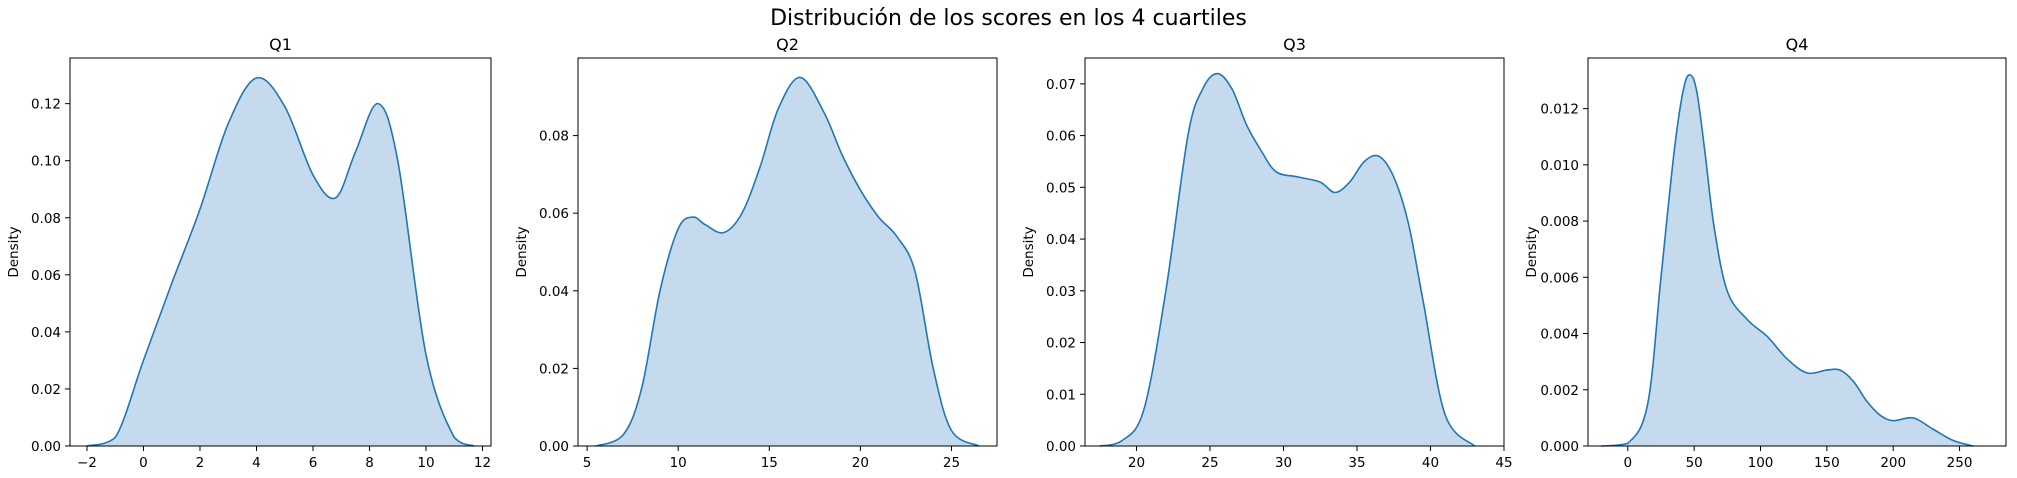  I want to click on panel-title: Q2, so click(787, 44).